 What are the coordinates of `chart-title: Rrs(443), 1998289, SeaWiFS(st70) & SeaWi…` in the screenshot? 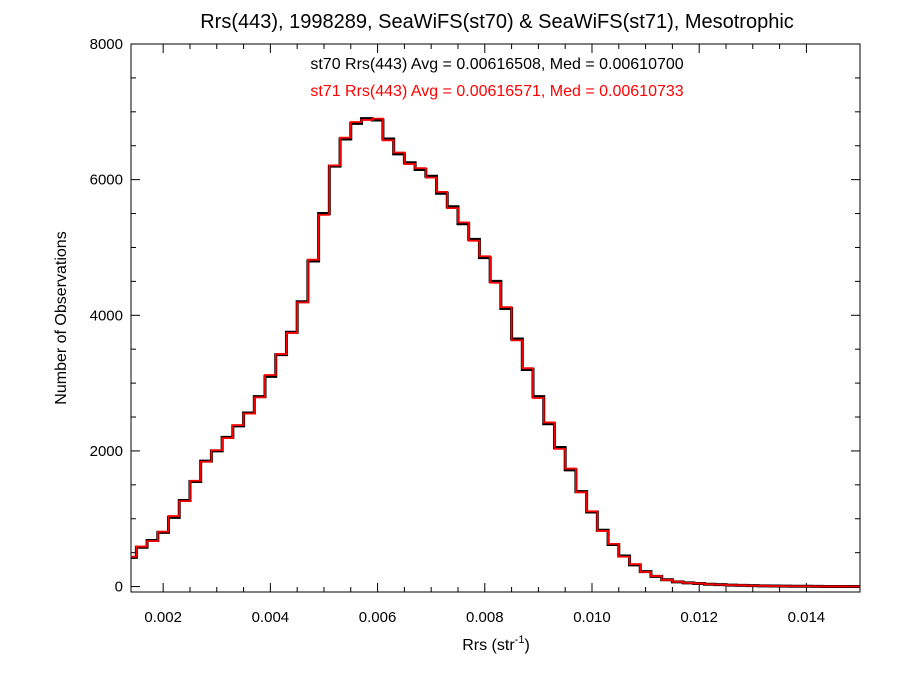 It's located at (497, 22).